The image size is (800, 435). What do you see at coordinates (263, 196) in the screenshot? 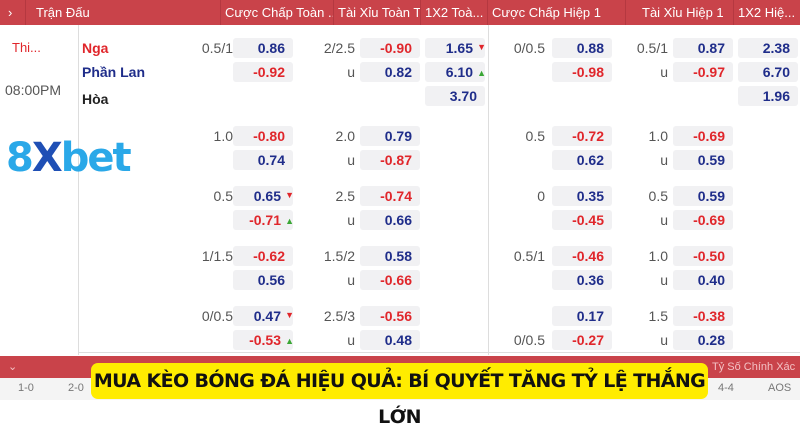
I see `odds-cell: 0.65 ▼` at bounding box center [263, 196].